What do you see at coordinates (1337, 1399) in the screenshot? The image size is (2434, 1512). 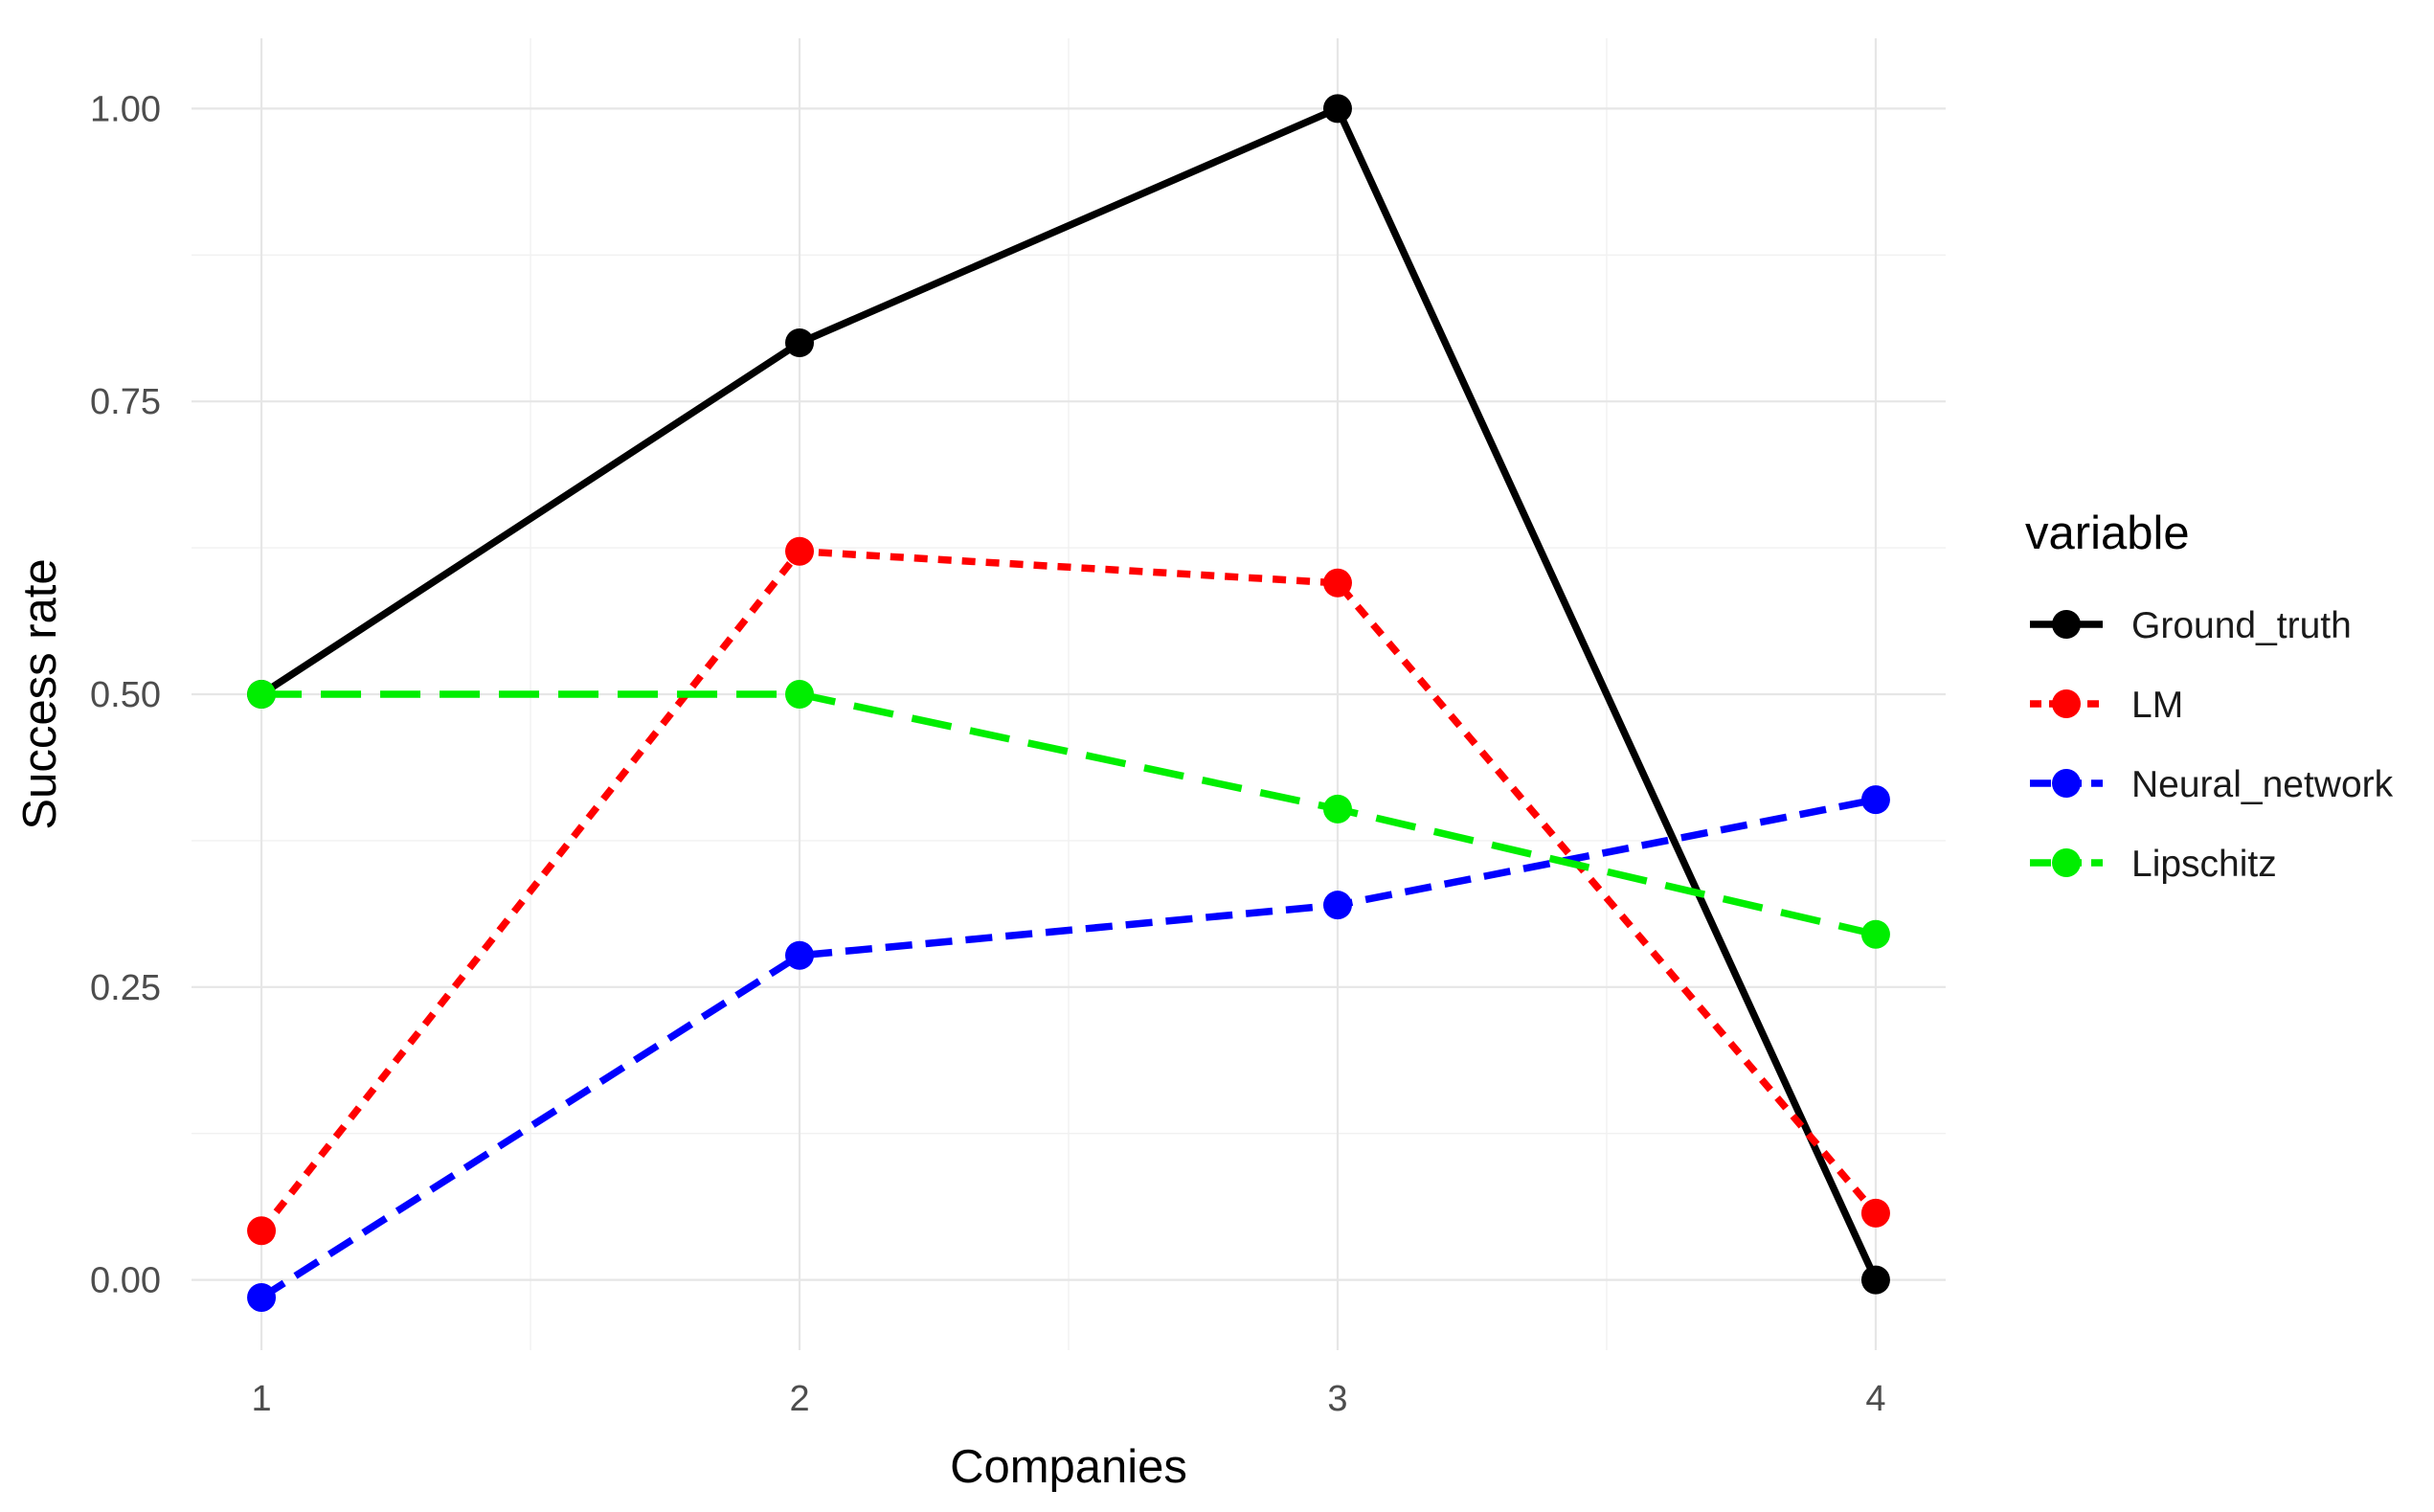 I see `x-tick-label: 3` at bounding box center [1337, 1399].